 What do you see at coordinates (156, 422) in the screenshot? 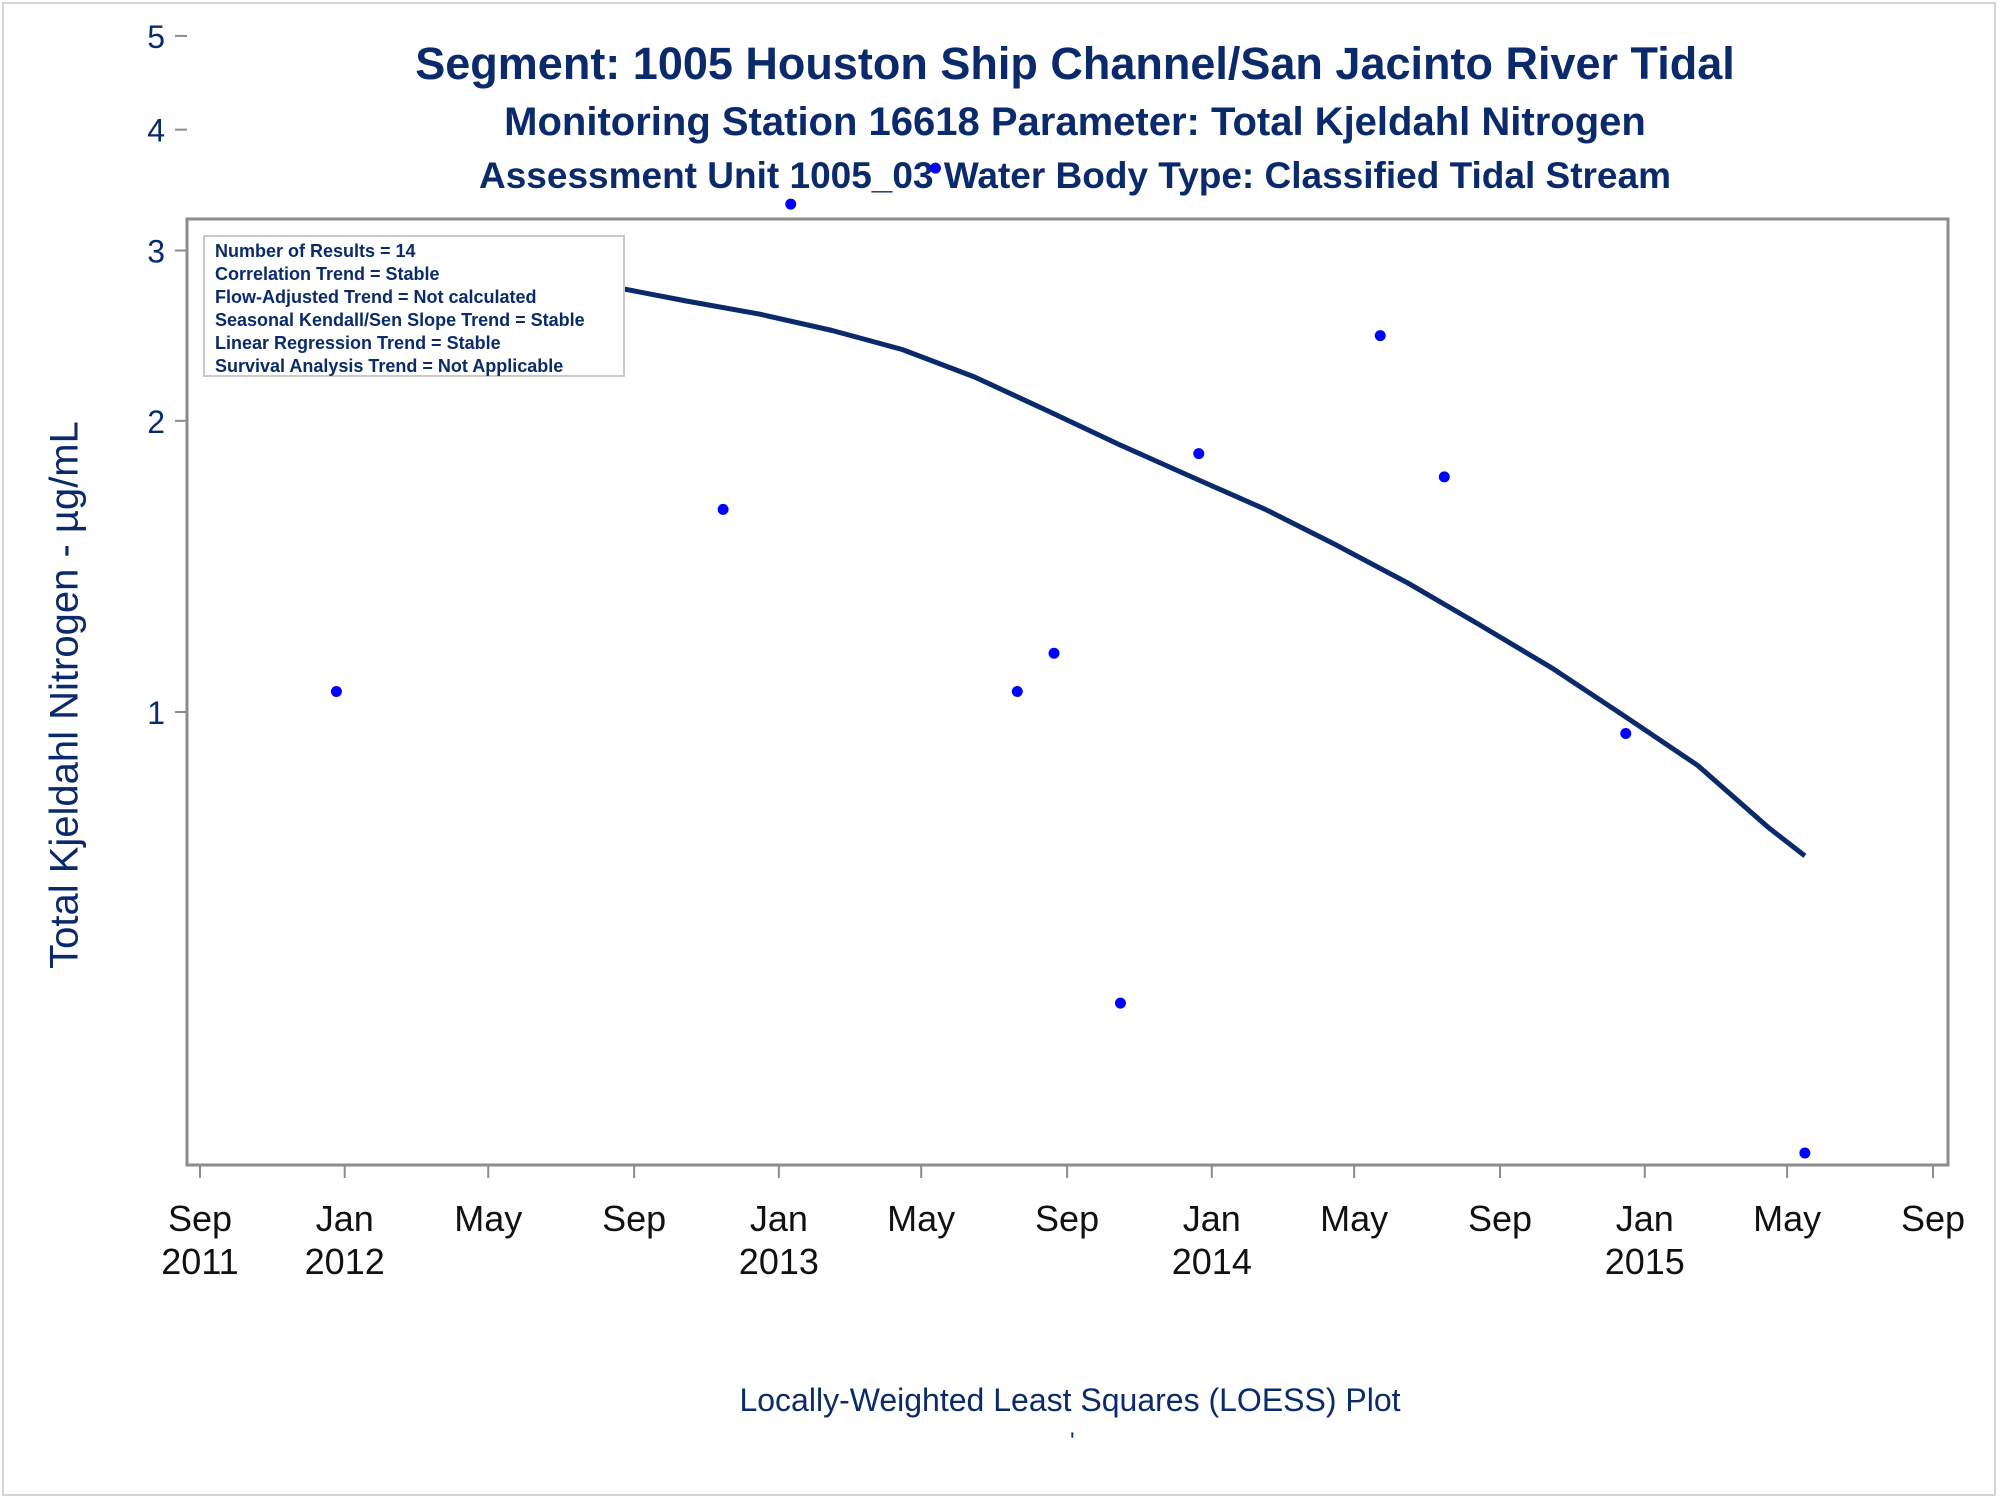
I see `y-tick-label: 2` at bounding box center [156, 422].